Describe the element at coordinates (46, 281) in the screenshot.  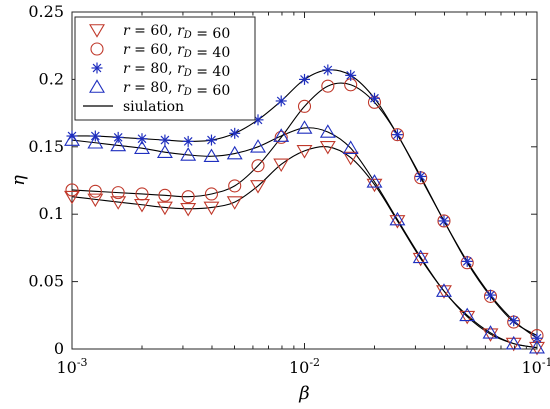
I see `y-tick-label-2: 0.05` at that location.